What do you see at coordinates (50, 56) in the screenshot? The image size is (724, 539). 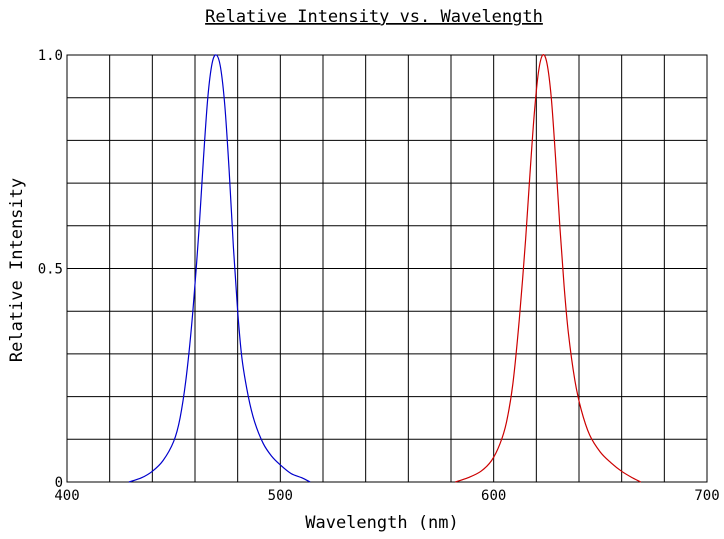 I see `y-tick-label-1.0: 1.0` at bounding box center [50, 56].